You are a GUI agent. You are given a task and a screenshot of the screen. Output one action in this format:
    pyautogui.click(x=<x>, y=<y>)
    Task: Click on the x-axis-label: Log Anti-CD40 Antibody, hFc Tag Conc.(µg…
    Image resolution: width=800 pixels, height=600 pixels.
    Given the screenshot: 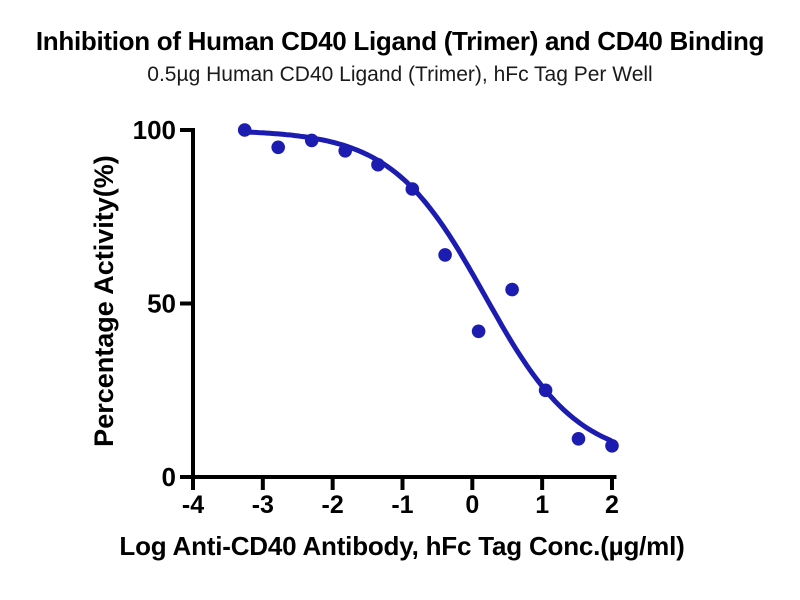 What is the action you would take?
    pyautogui.click(x=402, y=546)
    